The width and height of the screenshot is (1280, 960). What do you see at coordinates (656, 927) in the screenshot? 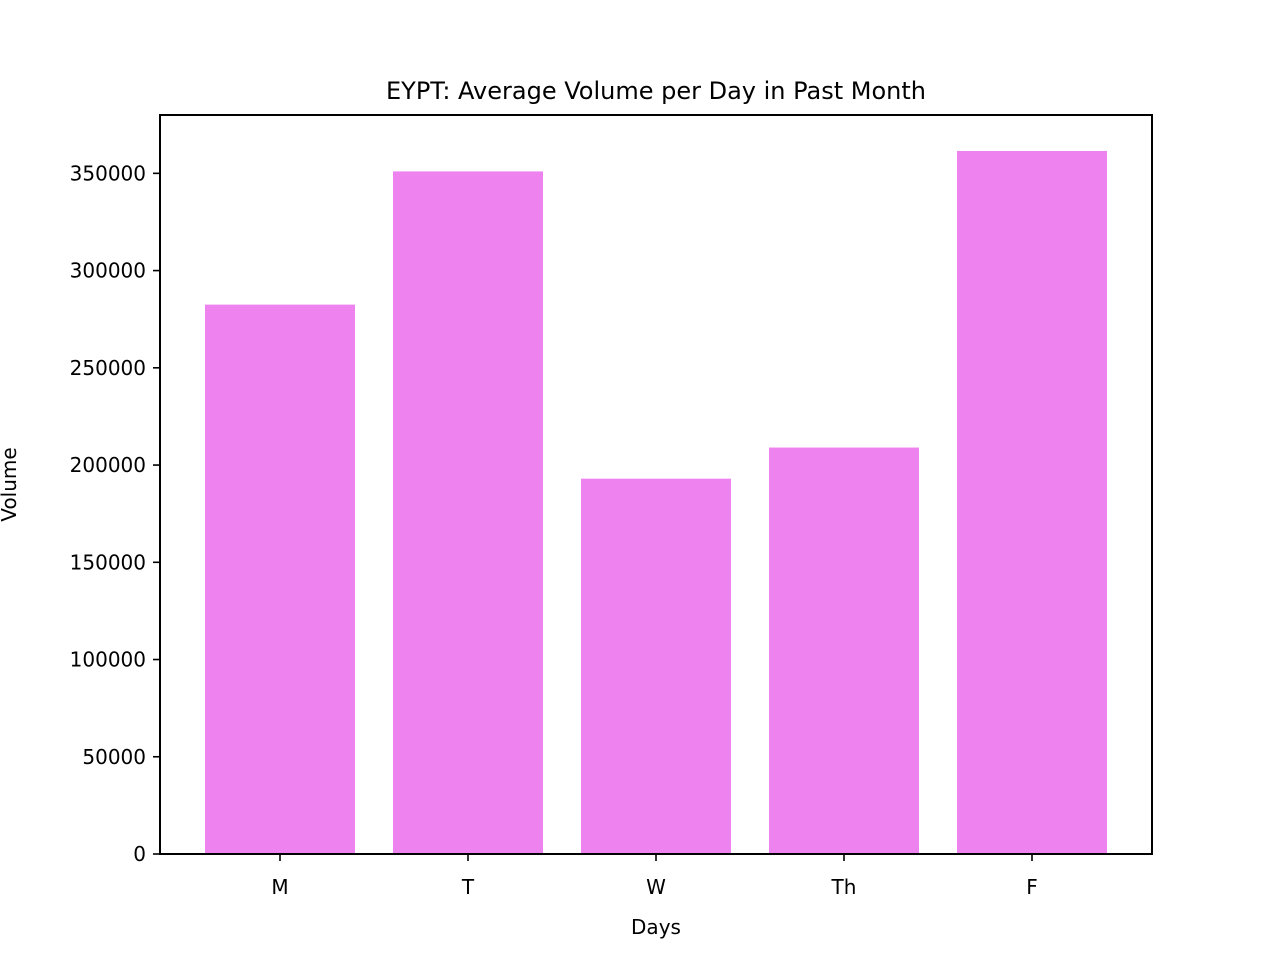
I see `x-axis-label: Days` at bounding box center [656, 927].